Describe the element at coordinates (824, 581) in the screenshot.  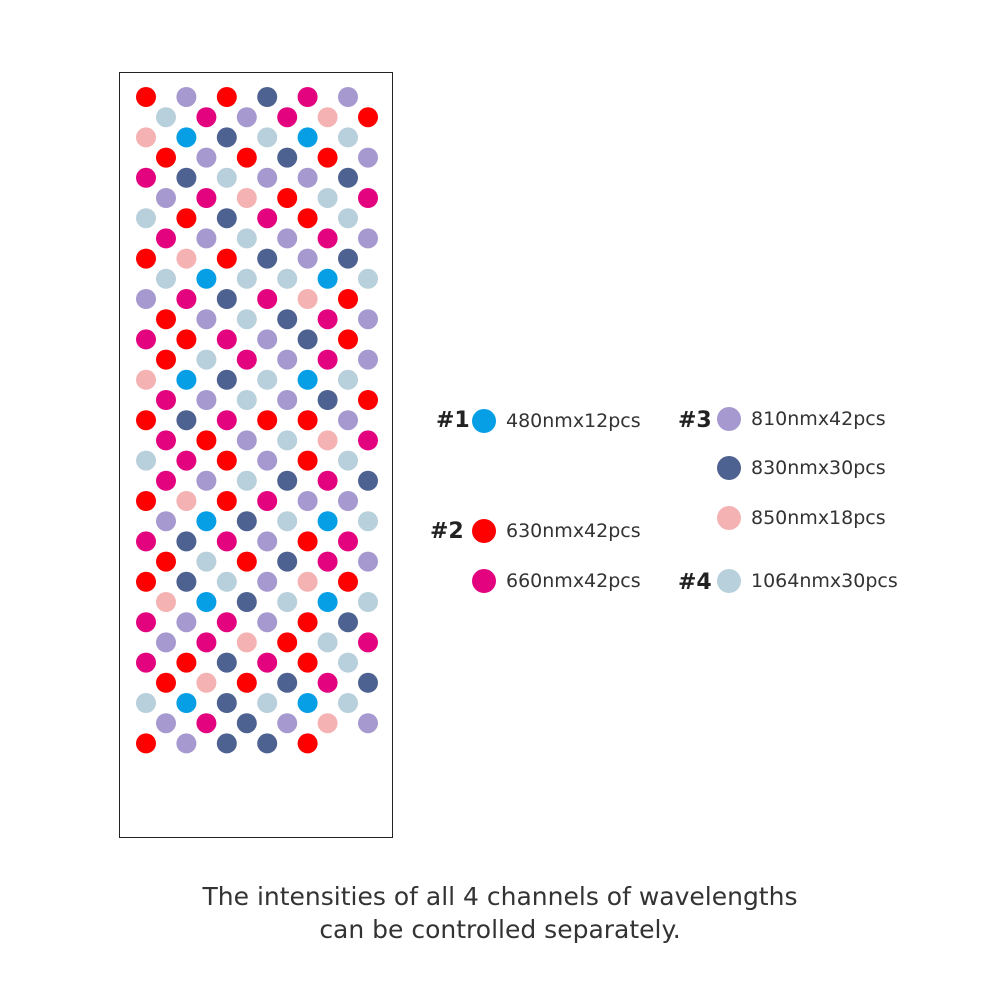
I see `legend-label-1064nm: 1064nmx30pcs` at that location.